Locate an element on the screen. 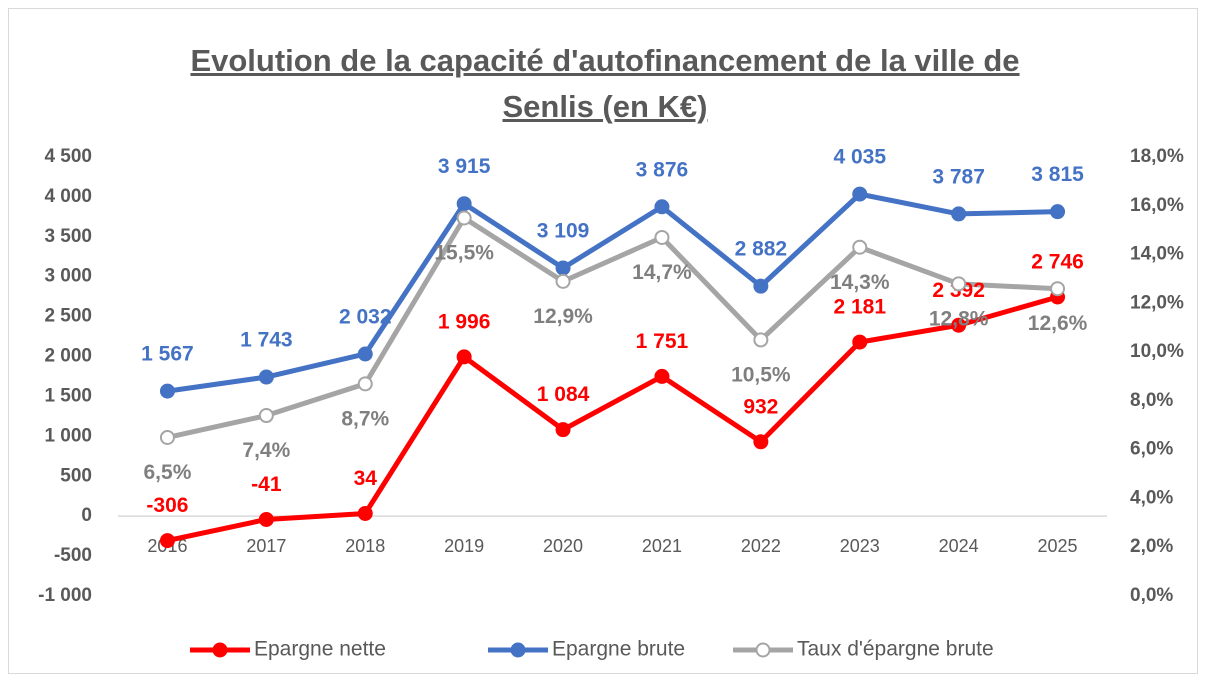 The width and height of the screenshot is (1209, 683). legend-label: Epargne nette is located at coordinates (320, 649).